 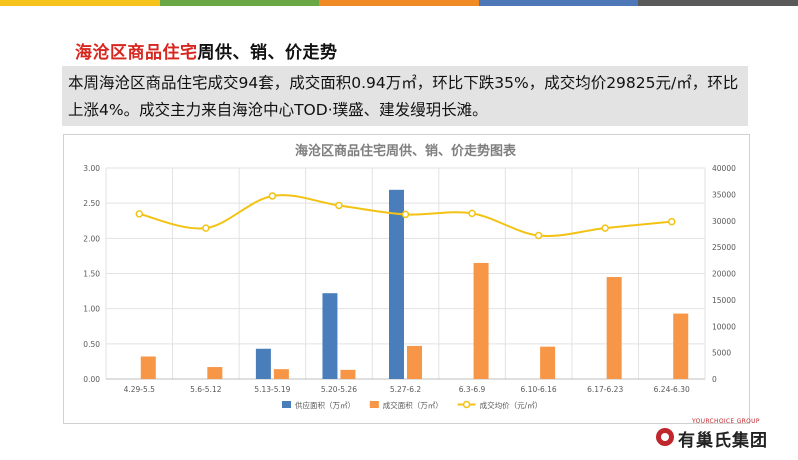 I want to click on y-left-tick-label: 1.50, so click(x=91, y=274).